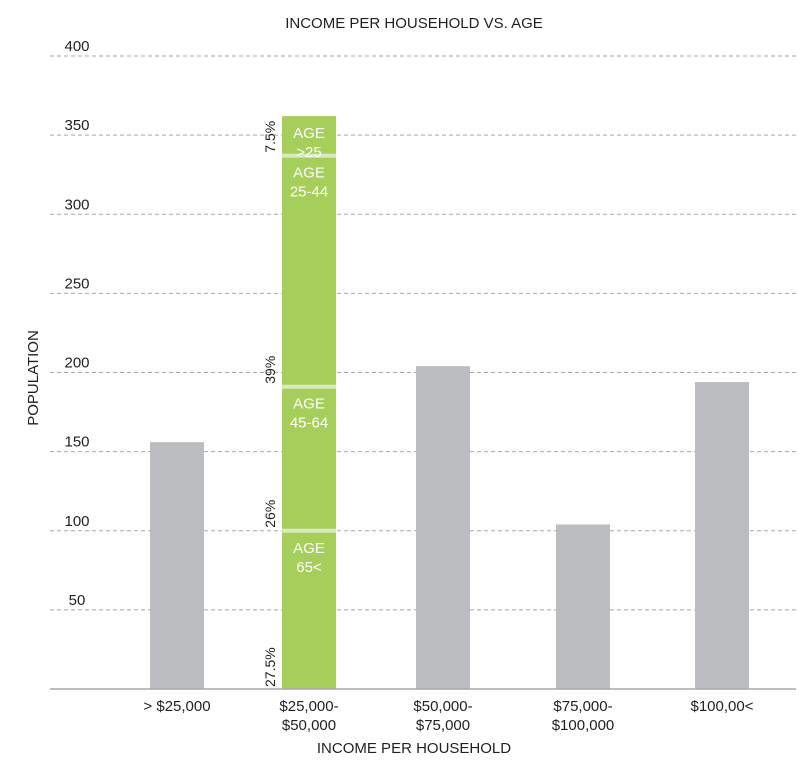  I want to click on y-axis-ticks: 50 100 150 200 250 300 350 400, so click(76, 323).